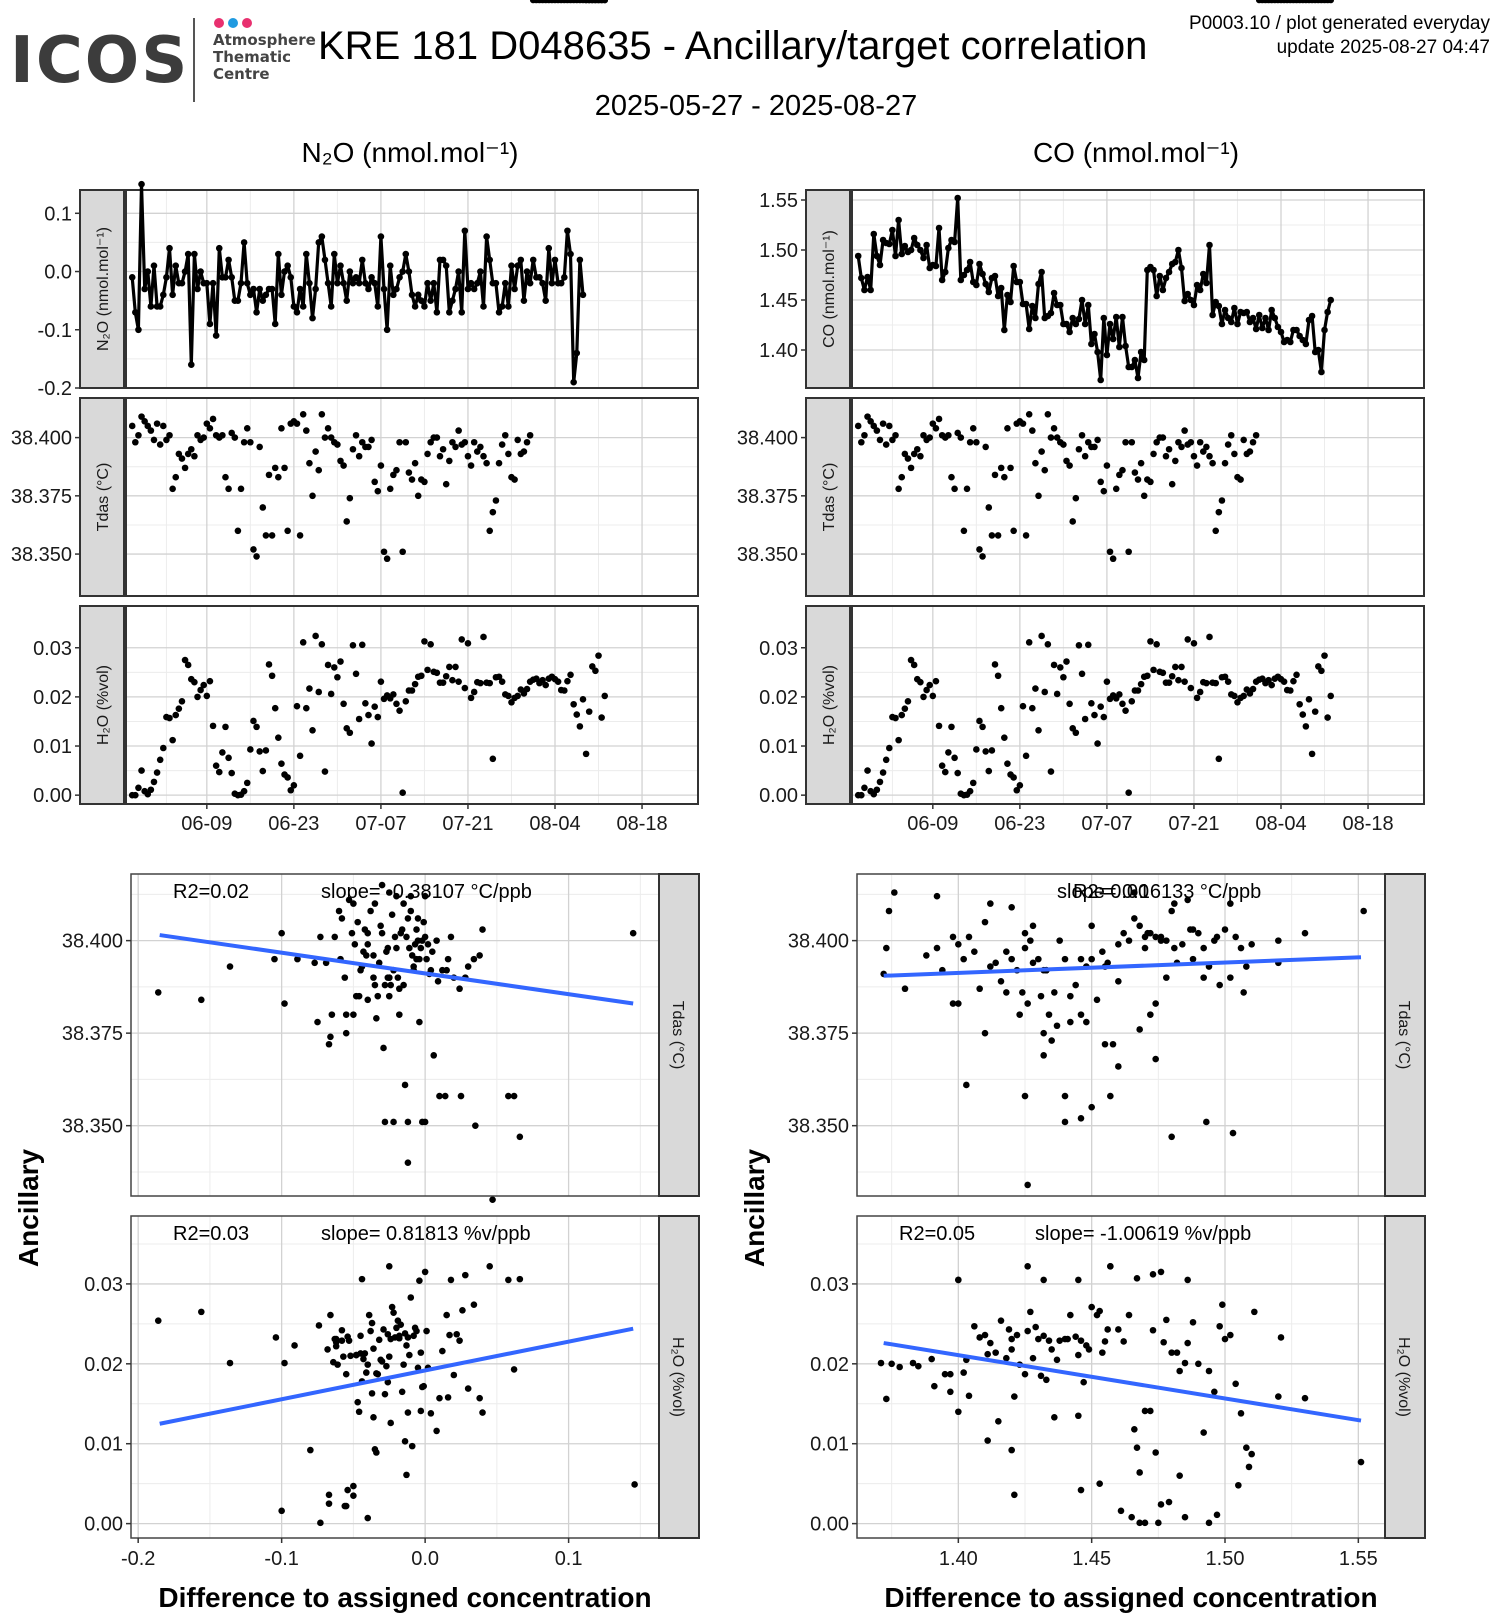 This screenshot has width=1500, height=1620. What do you see at coordinates (103, 1365) in the screenshot?
I see `y-tick-label: 0.02` at bounding box center [103, 1365].